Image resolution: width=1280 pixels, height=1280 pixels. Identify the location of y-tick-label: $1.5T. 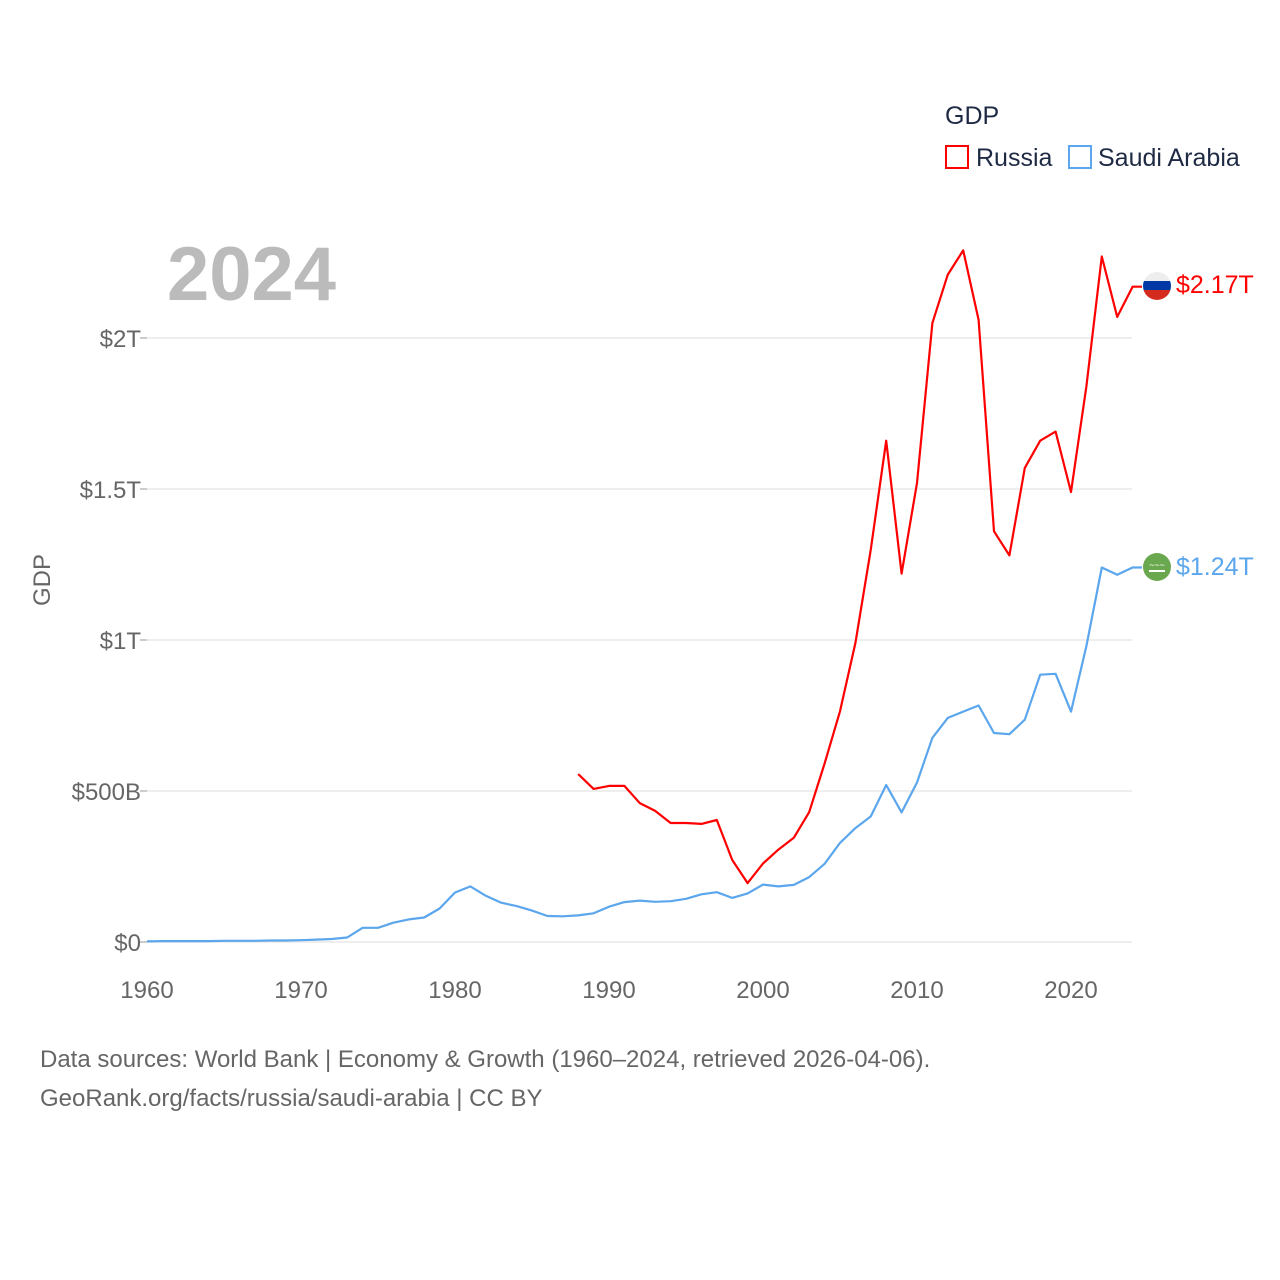
(111, 490).